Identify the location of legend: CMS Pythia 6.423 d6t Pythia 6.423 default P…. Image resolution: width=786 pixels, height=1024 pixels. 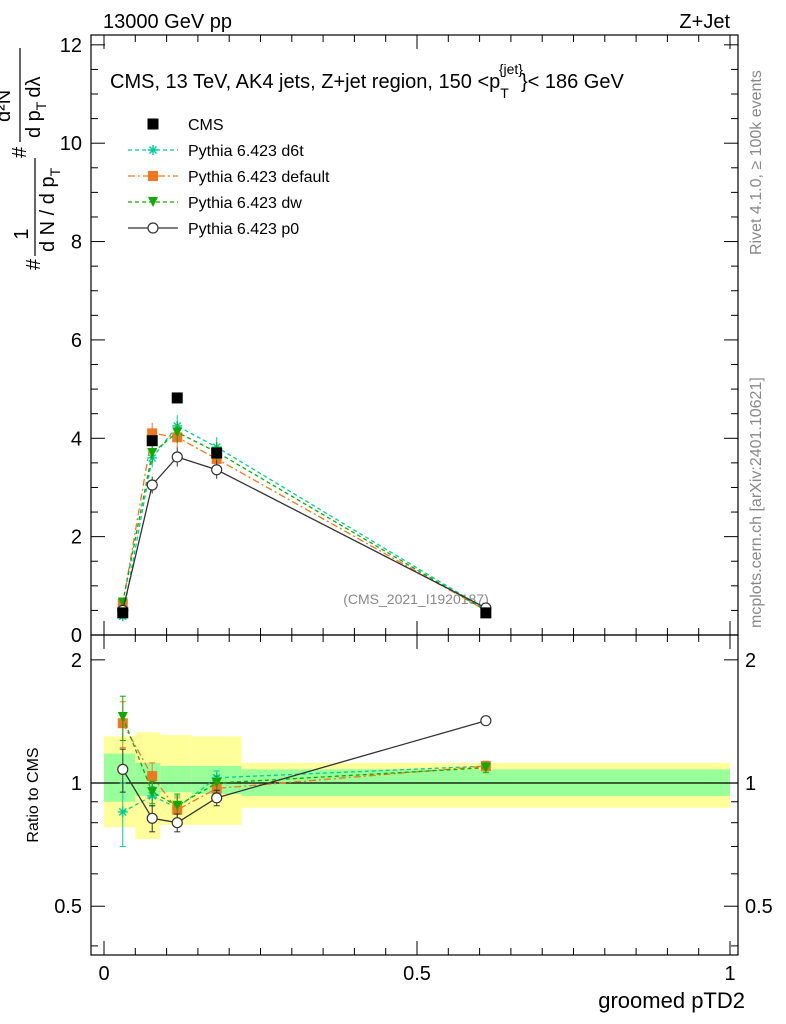
(229, 177).